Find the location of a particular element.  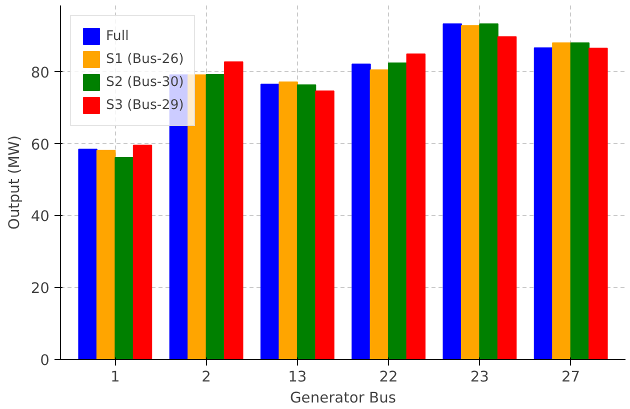

legend-label: S3 (Bus-29) is located at coordinates (145, 105).